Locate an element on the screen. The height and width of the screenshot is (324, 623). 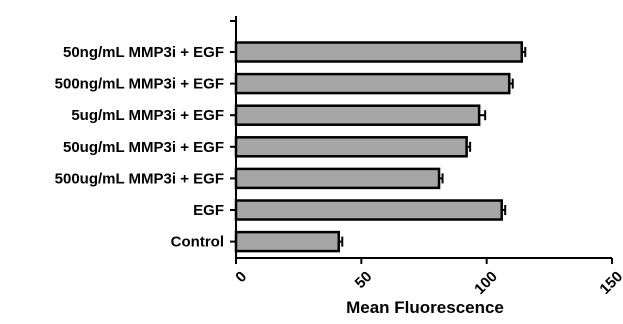
category-label-6: Control is located at coordinates (197, 242).